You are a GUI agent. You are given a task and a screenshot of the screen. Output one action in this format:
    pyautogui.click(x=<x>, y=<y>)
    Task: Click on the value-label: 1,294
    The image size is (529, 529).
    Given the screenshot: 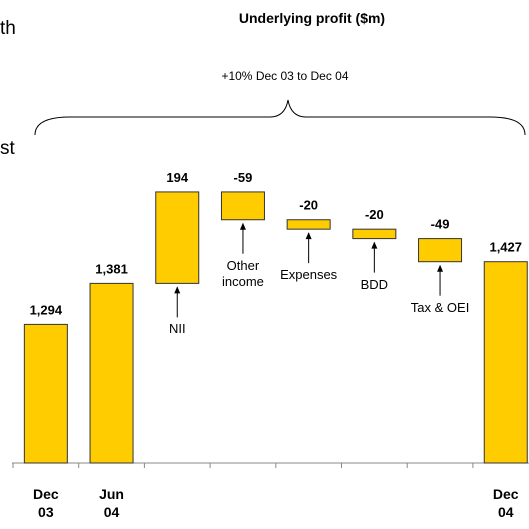 What is the action you would take?
    pyautogui.click(x=46, y=309)
    